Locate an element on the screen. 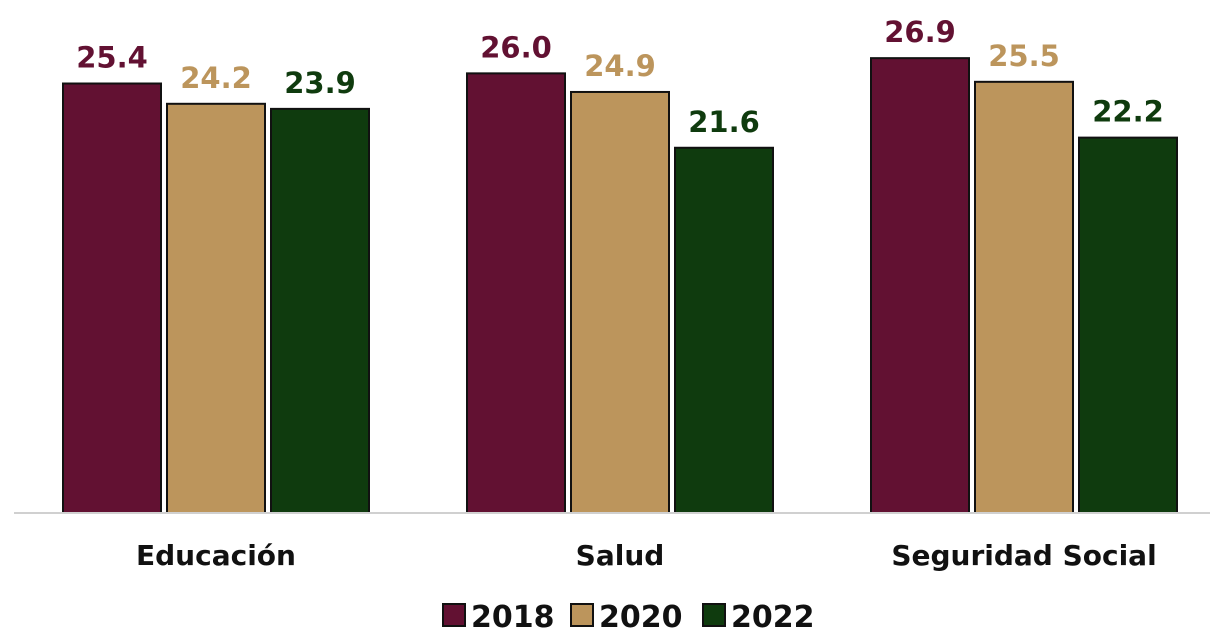 The image size is (1210, 630). value-label-educacion-2022: 23.9 is located at coordinates (320, 83).